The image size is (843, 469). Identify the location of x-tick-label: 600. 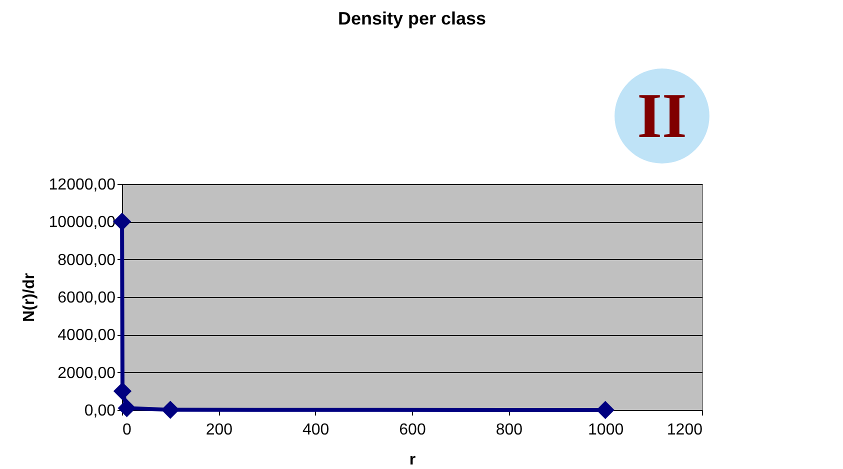
(412, 430).